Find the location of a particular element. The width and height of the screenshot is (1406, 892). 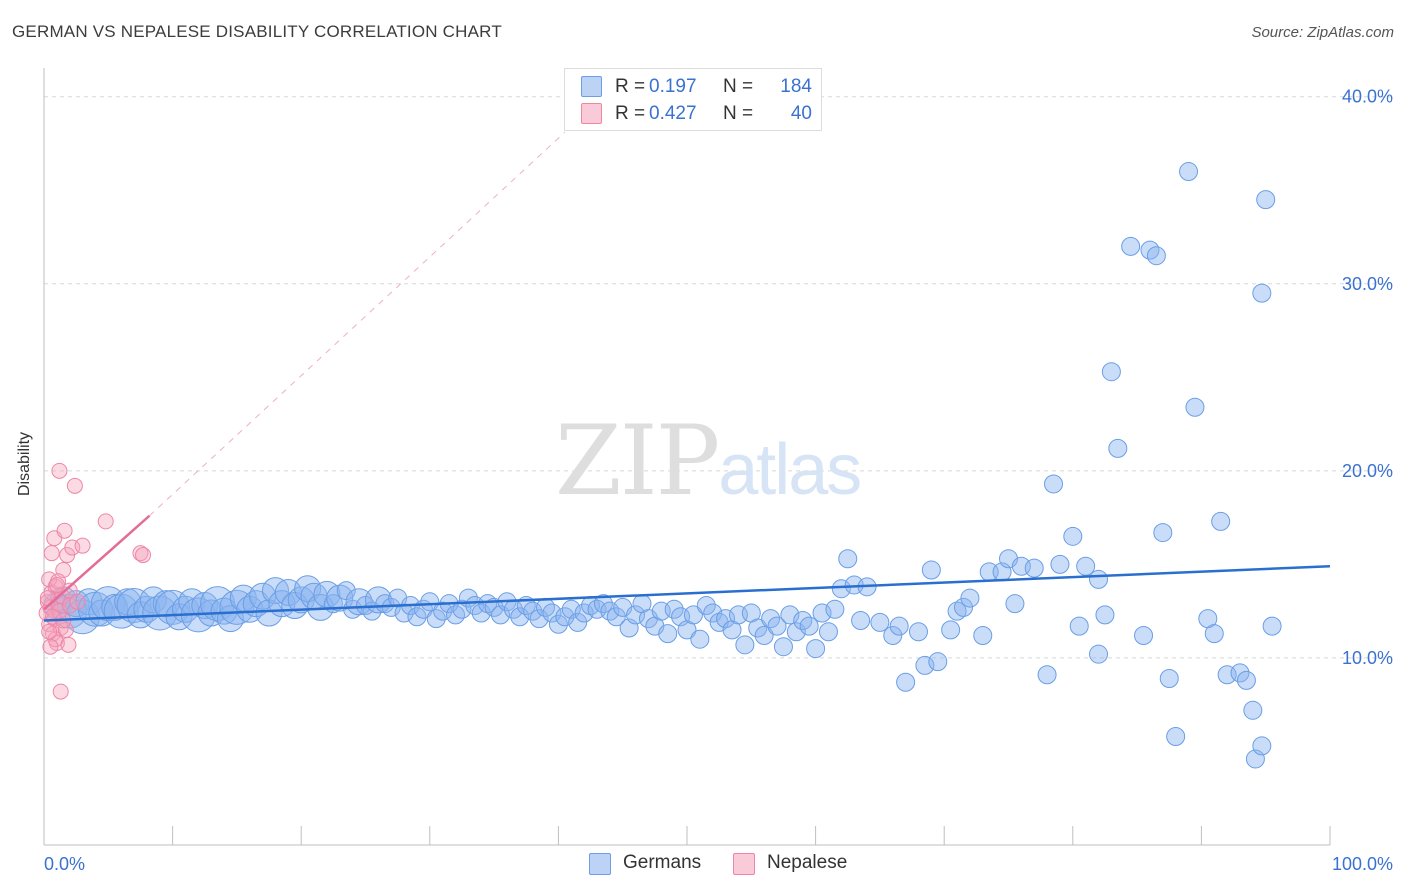

germans-swatch is located at coordinates (591, 86).